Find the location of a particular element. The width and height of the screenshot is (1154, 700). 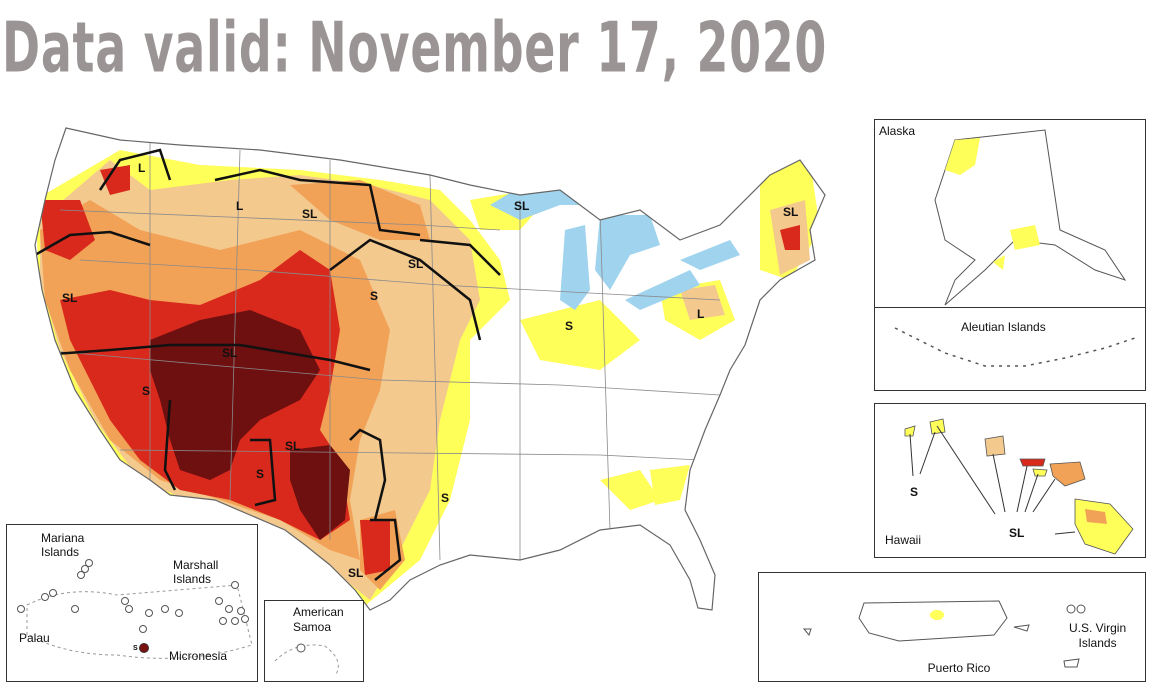

label-sl-mt: SL is located at coordinates (309, 214).